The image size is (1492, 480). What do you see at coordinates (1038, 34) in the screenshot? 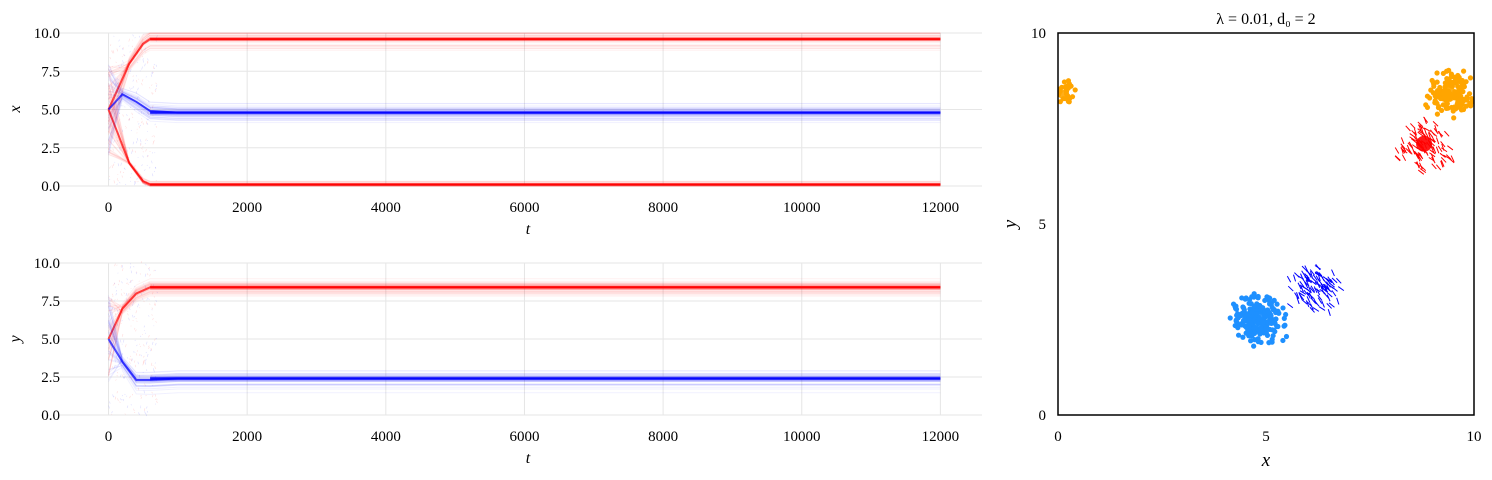
I see `y-tick-label: 10` at bounding box center [1038, 34].